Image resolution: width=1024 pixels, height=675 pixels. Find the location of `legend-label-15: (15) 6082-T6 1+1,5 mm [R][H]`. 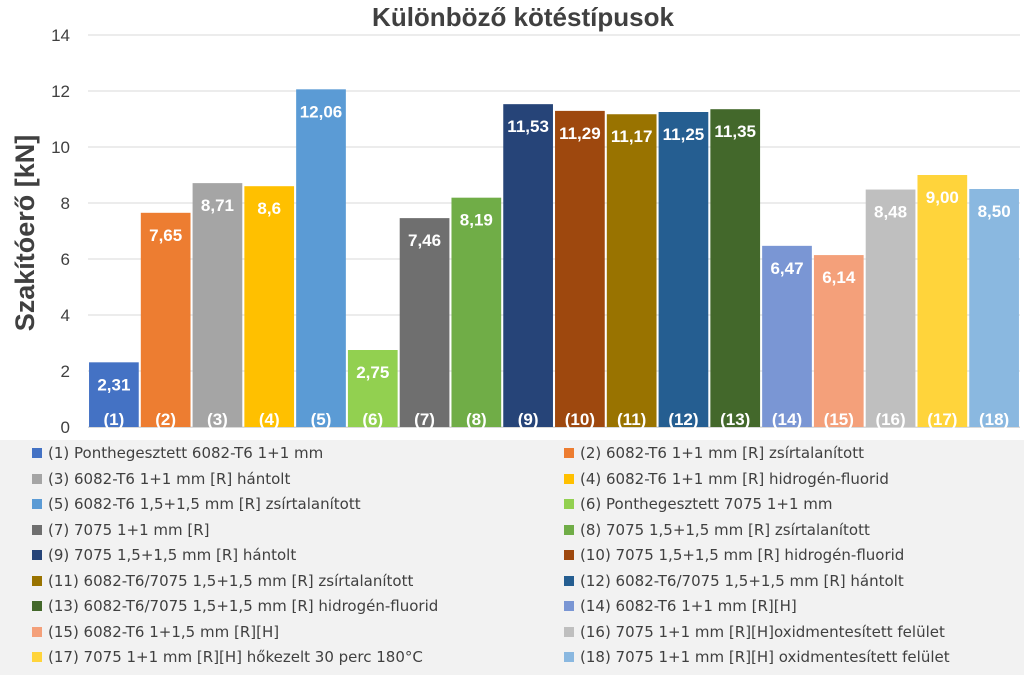

legend-label-15: (15) 6082-T6 1+1,5 mm [R][H] is located at coordinates (164, 631).